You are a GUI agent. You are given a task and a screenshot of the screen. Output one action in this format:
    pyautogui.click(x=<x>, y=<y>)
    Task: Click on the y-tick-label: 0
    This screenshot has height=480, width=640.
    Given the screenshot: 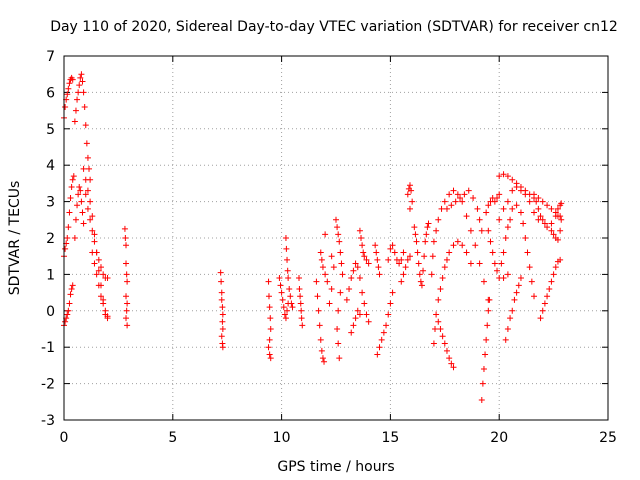 What is the action you would take?
    pyautogui.click(x=50, y=312)
    